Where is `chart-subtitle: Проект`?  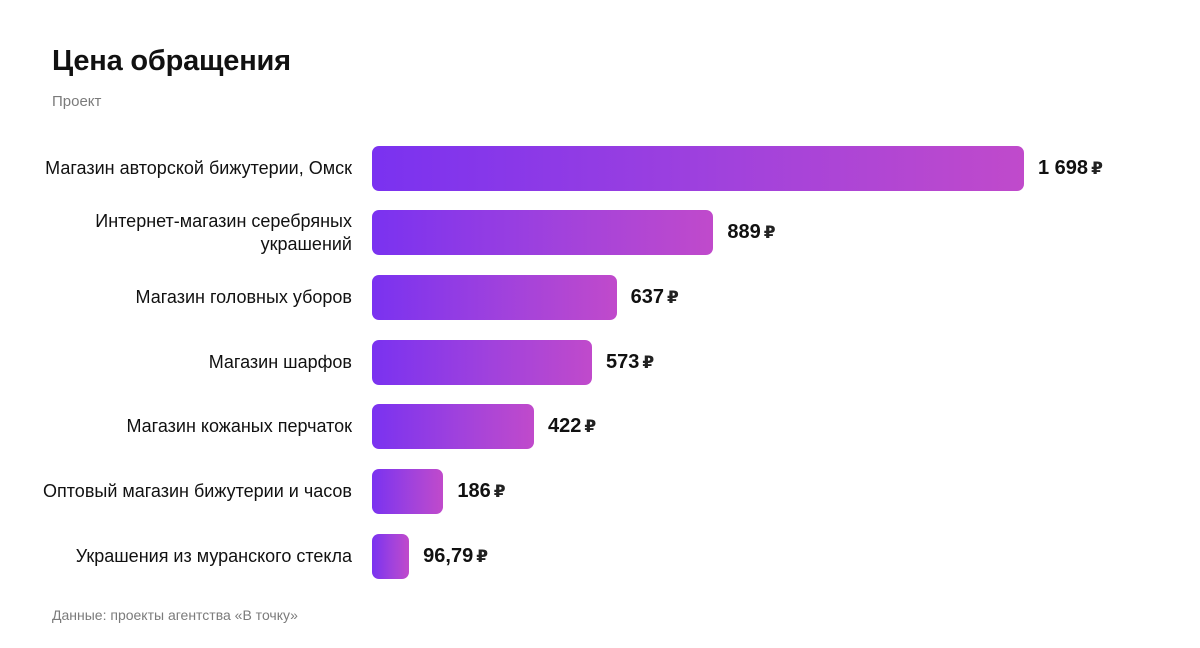
chart-subtitle: Проект is located at coordinates (77, 101).